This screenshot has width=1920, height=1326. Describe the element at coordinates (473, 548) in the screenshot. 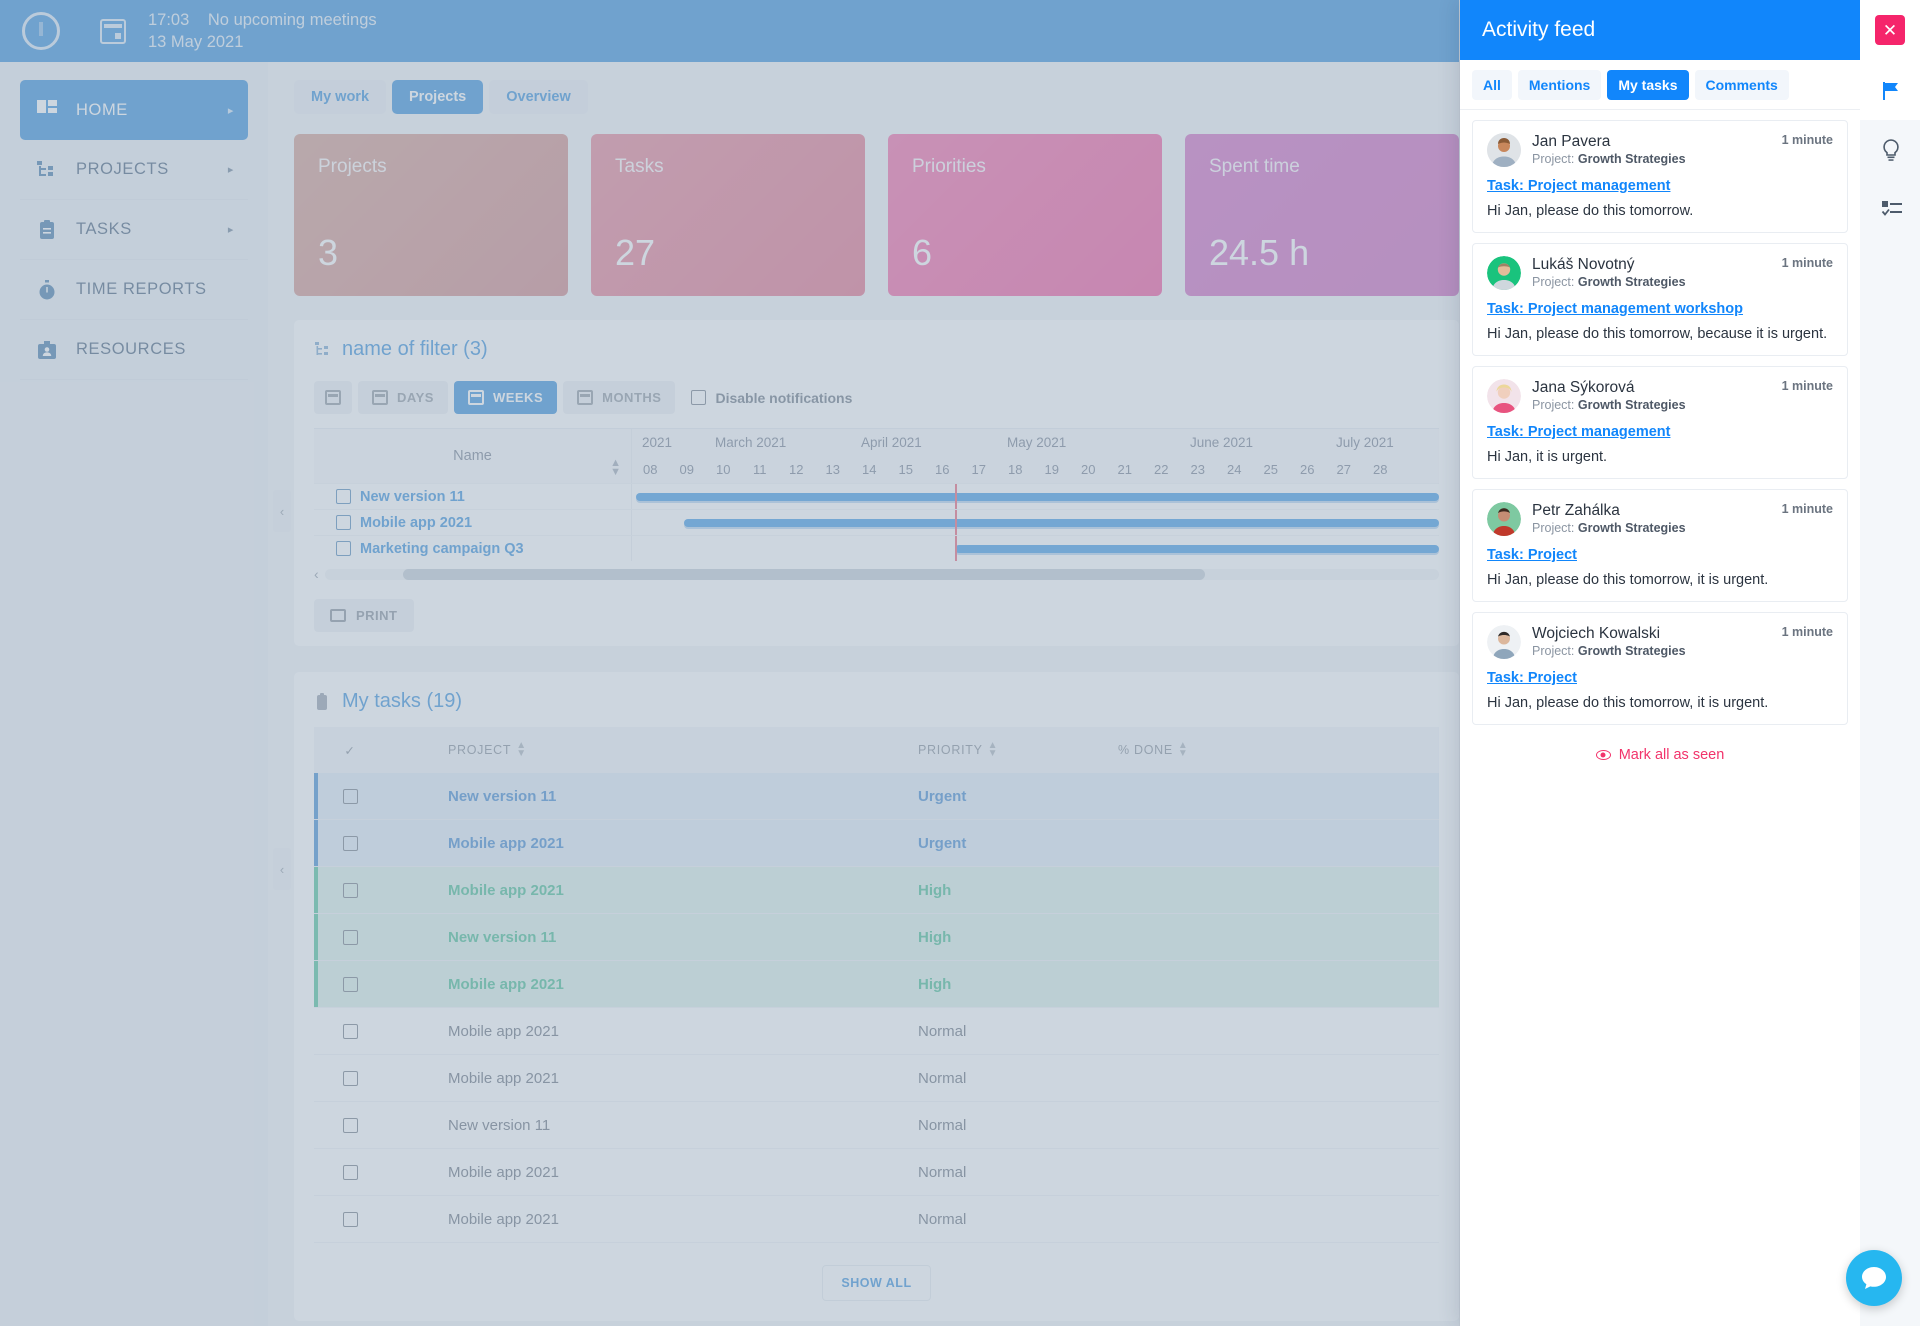

I see `gantt-row-name: Marketing campaign Q3` at that location.